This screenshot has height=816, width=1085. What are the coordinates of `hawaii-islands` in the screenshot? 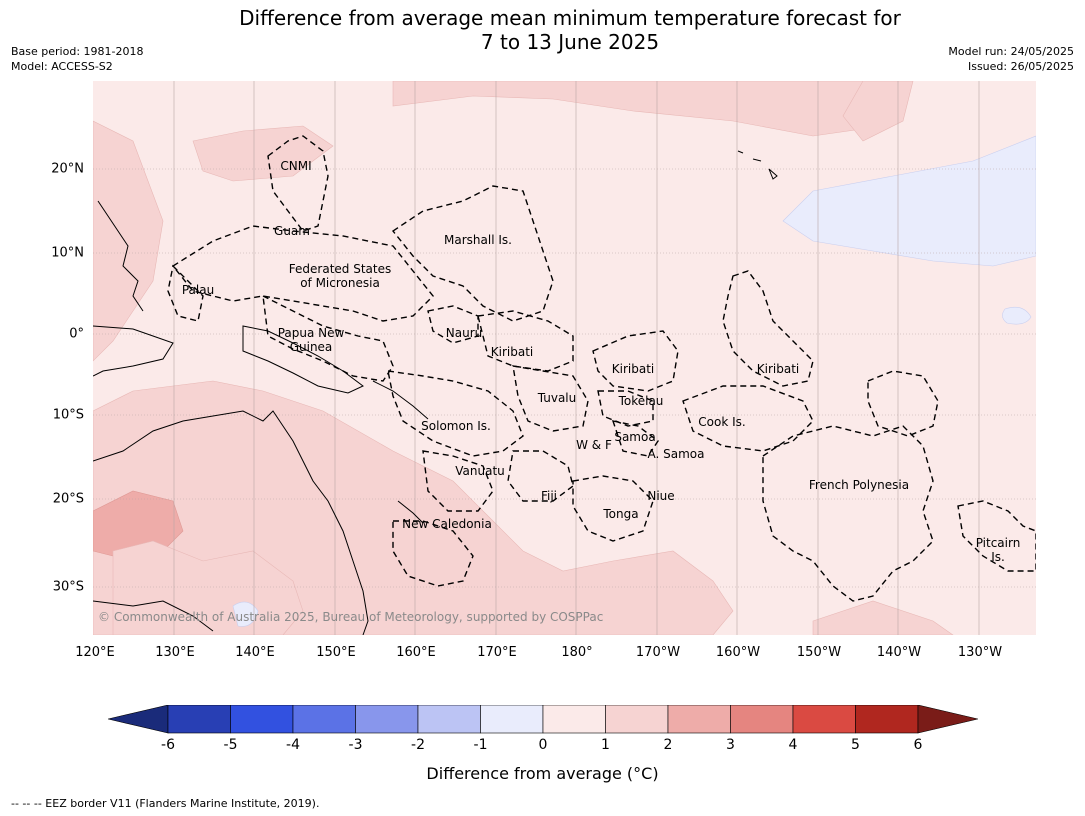 It's located at (757, 165).